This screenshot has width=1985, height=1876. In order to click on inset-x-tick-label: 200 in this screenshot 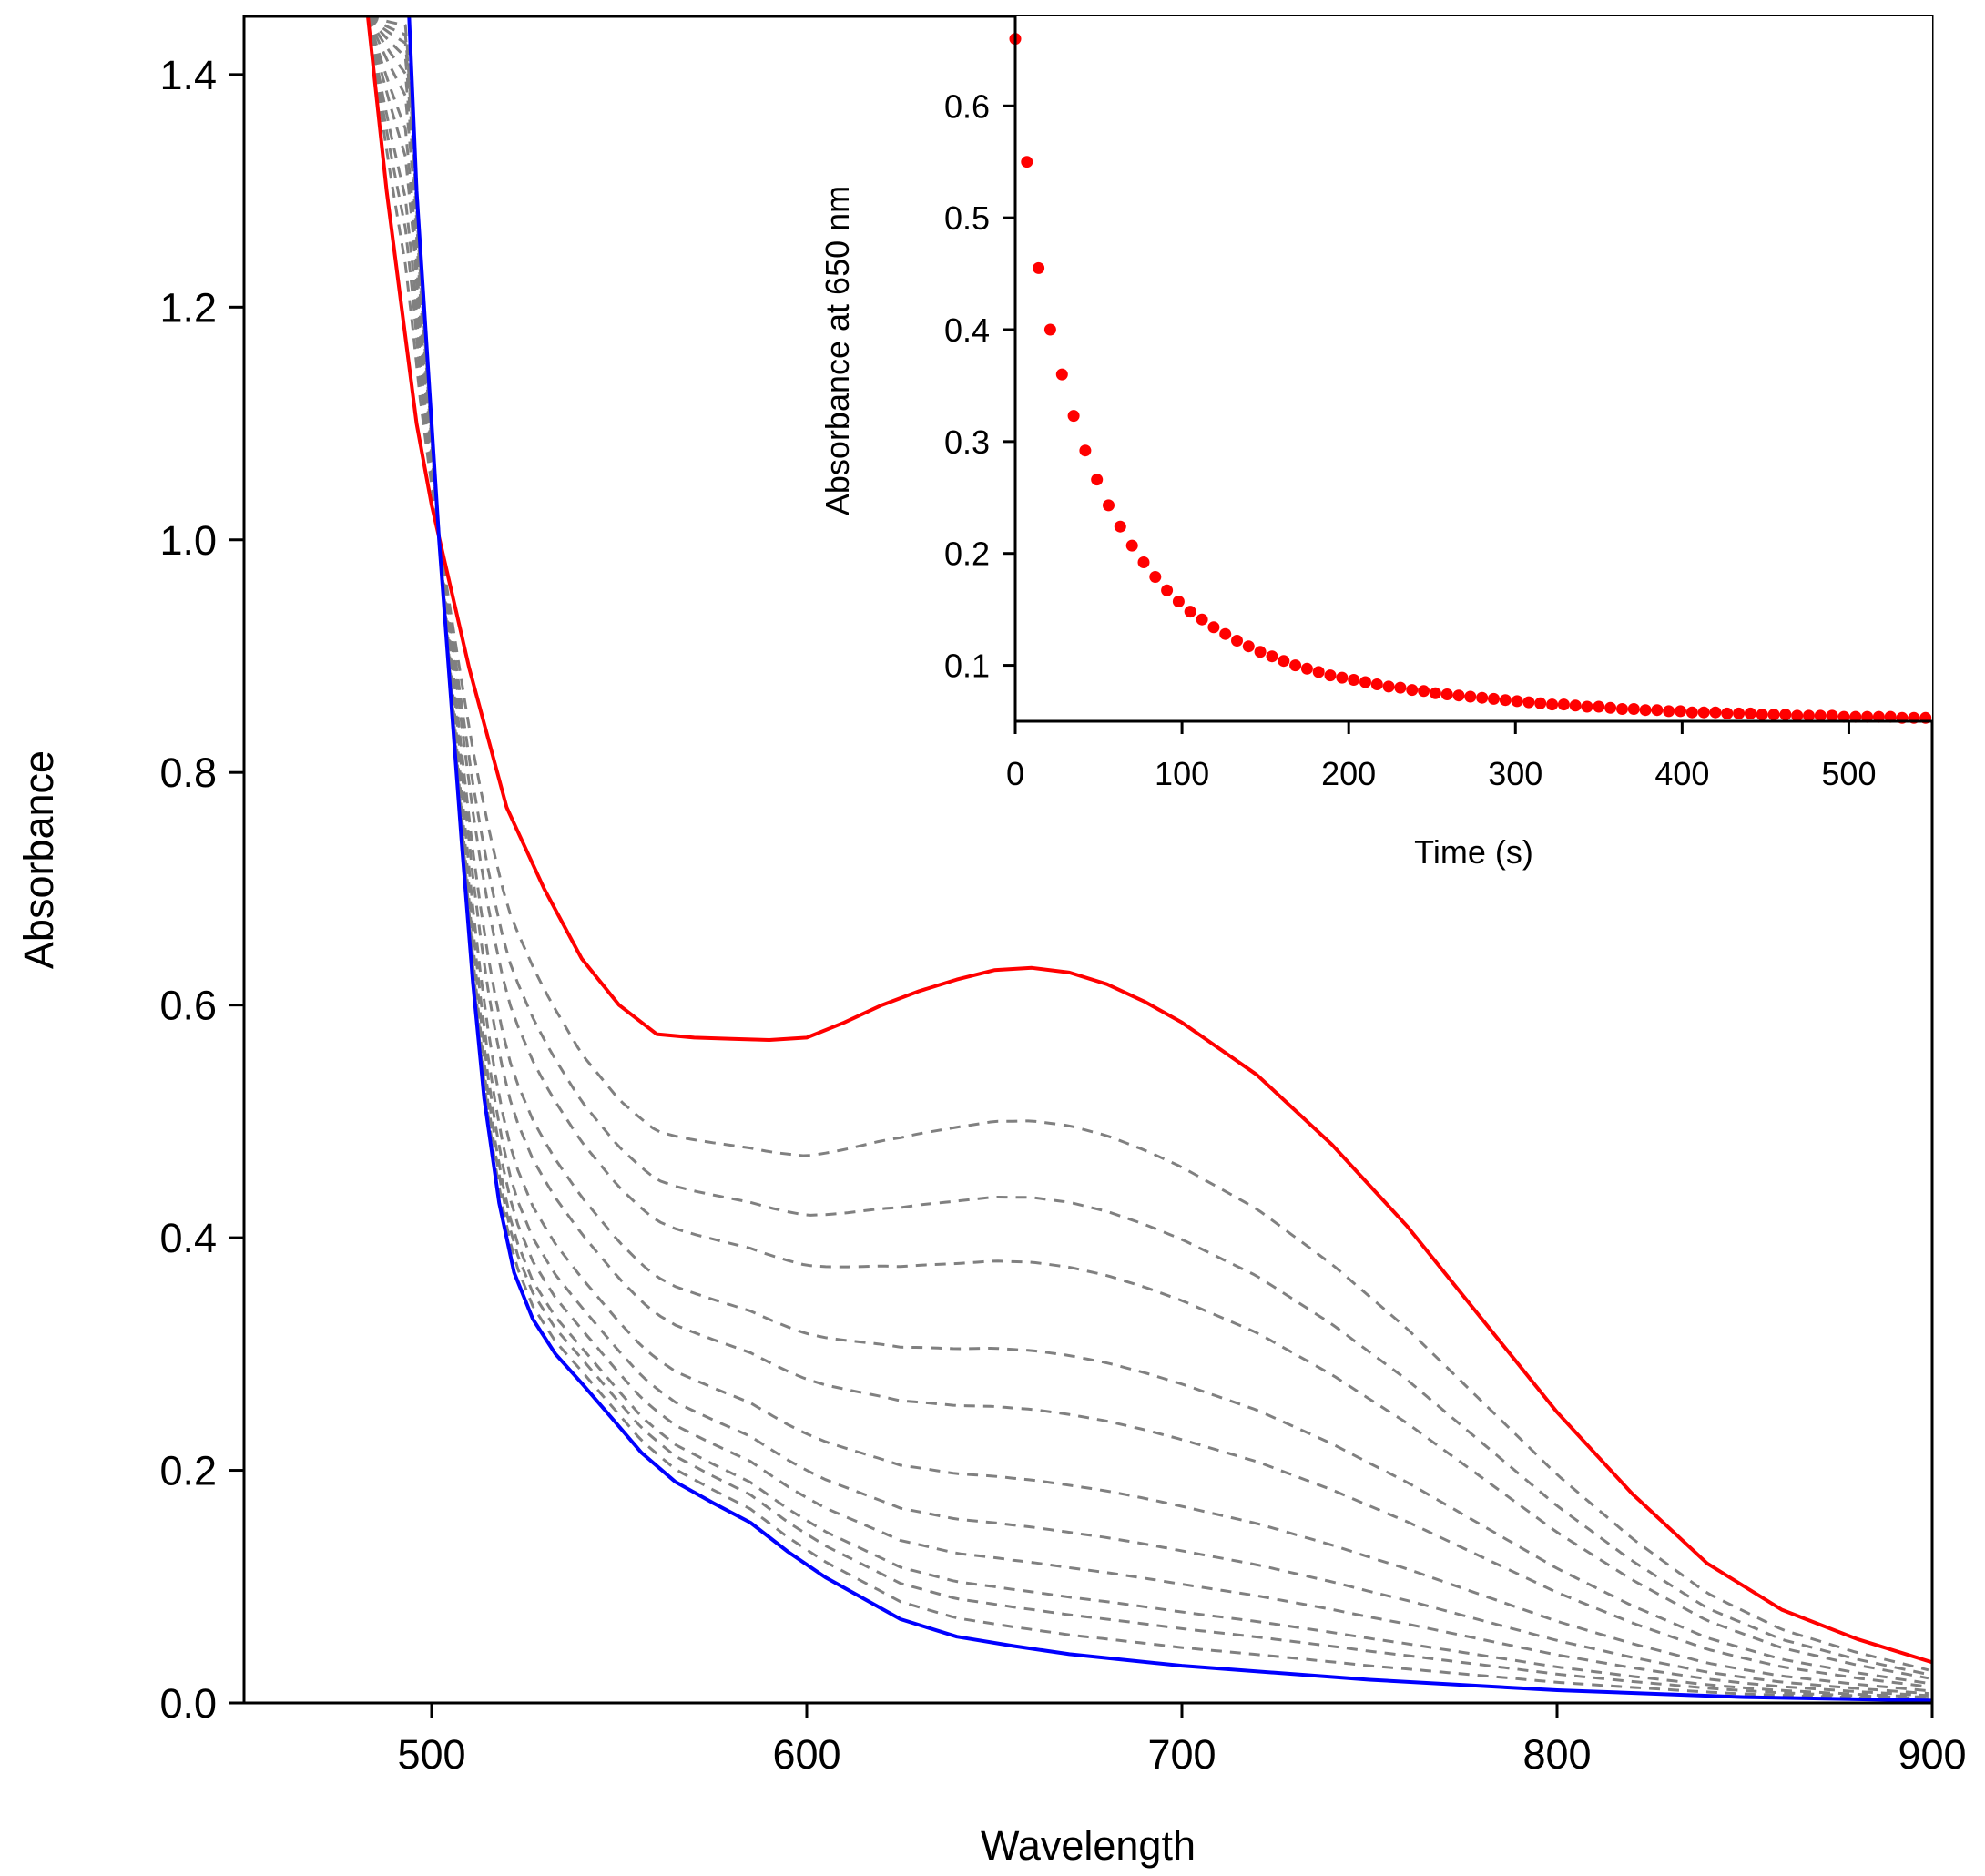, I will do `click(1348, 773)`.